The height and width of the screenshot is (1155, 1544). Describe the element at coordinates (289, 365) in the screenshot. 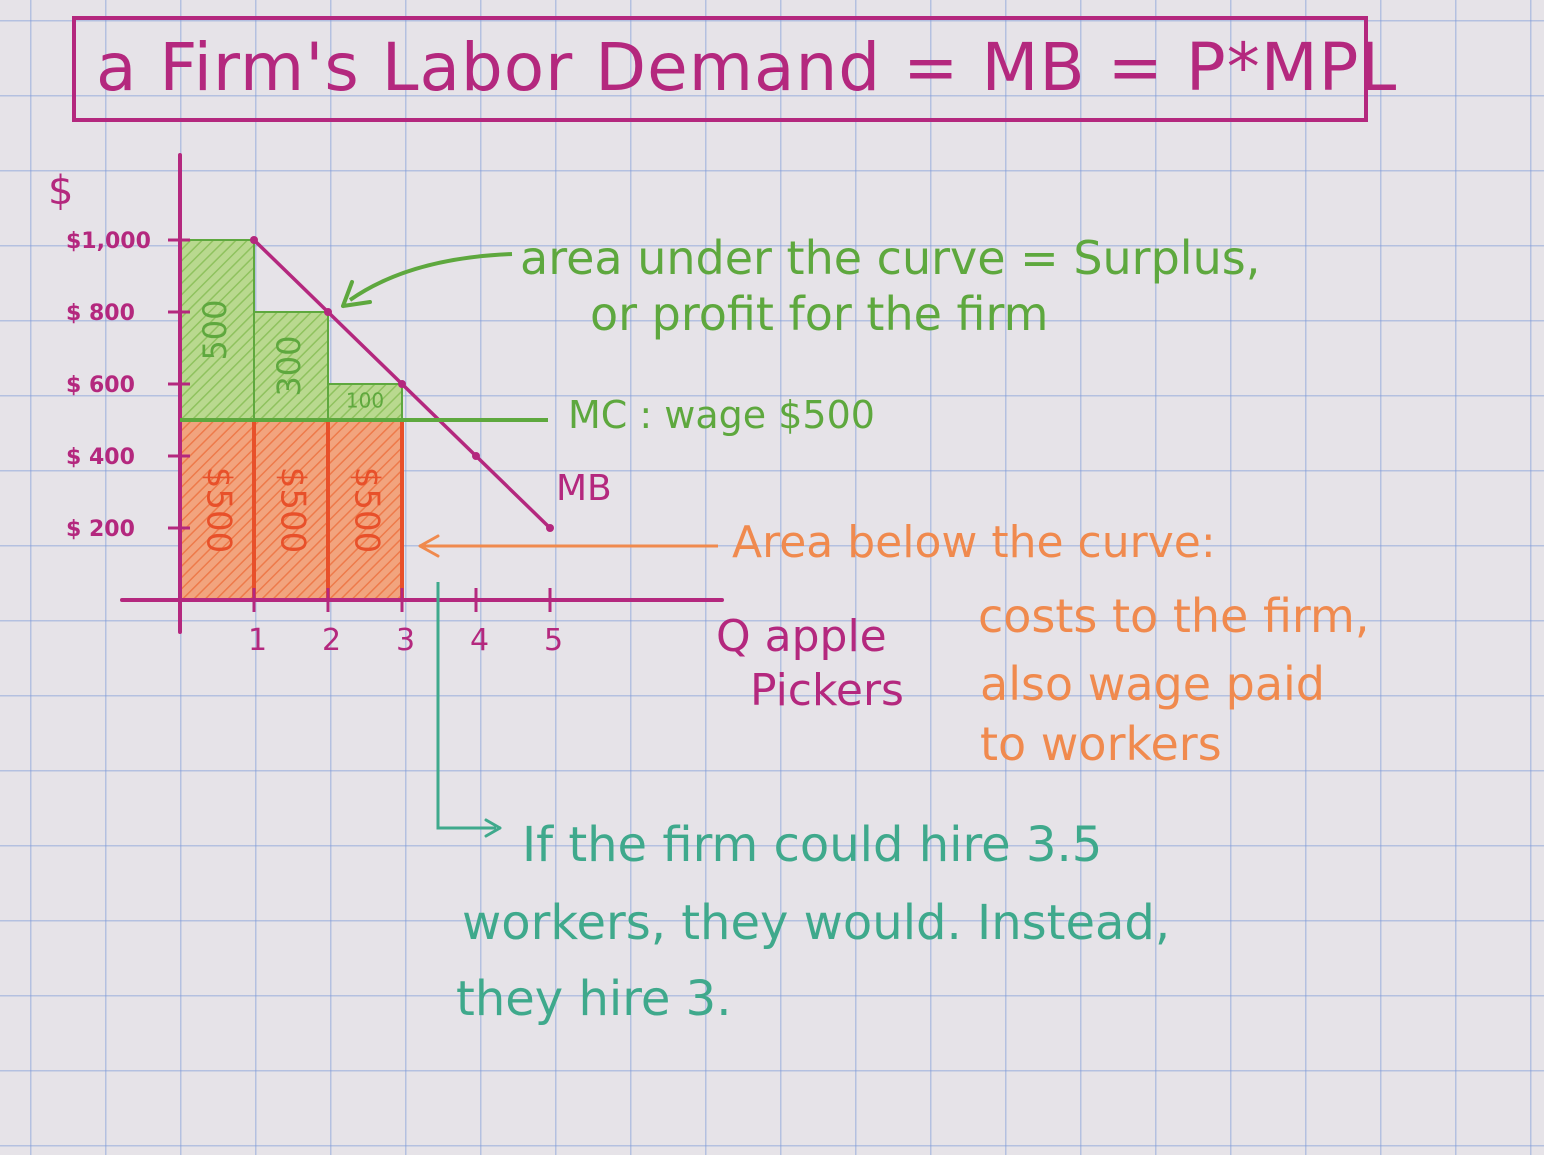

I see `surplus-bar-label-2: 300` at that location.